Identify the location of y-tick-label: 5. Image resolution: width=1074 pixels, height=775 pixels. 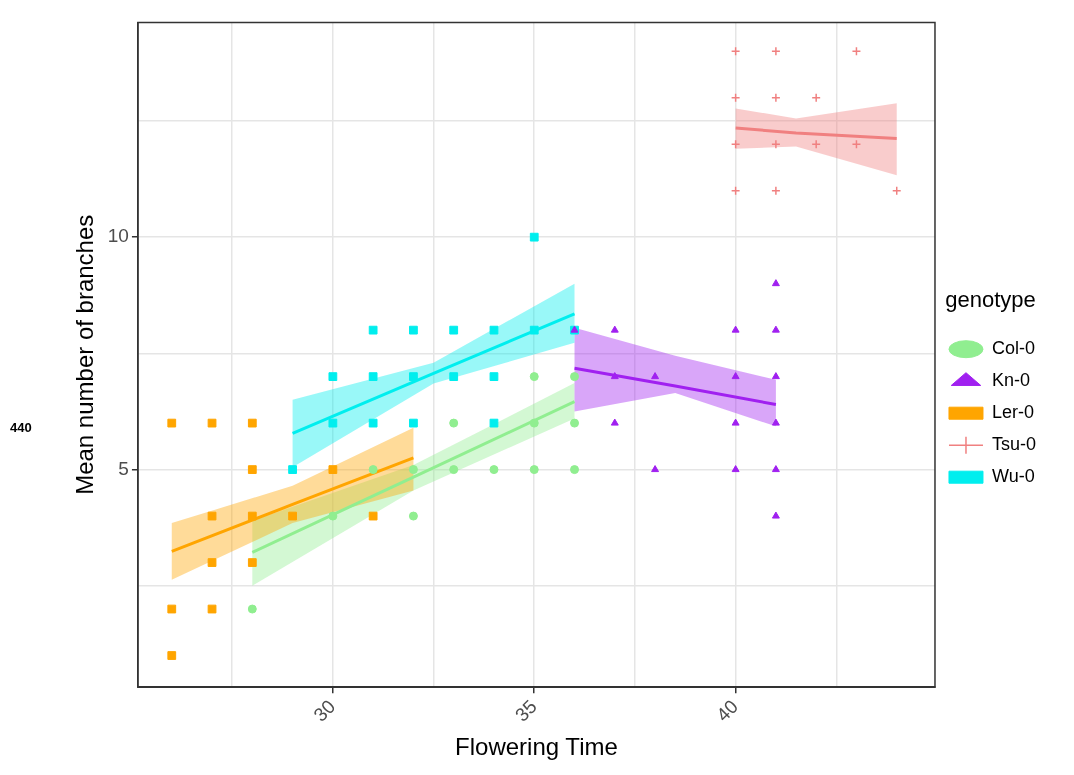
(123, 468).